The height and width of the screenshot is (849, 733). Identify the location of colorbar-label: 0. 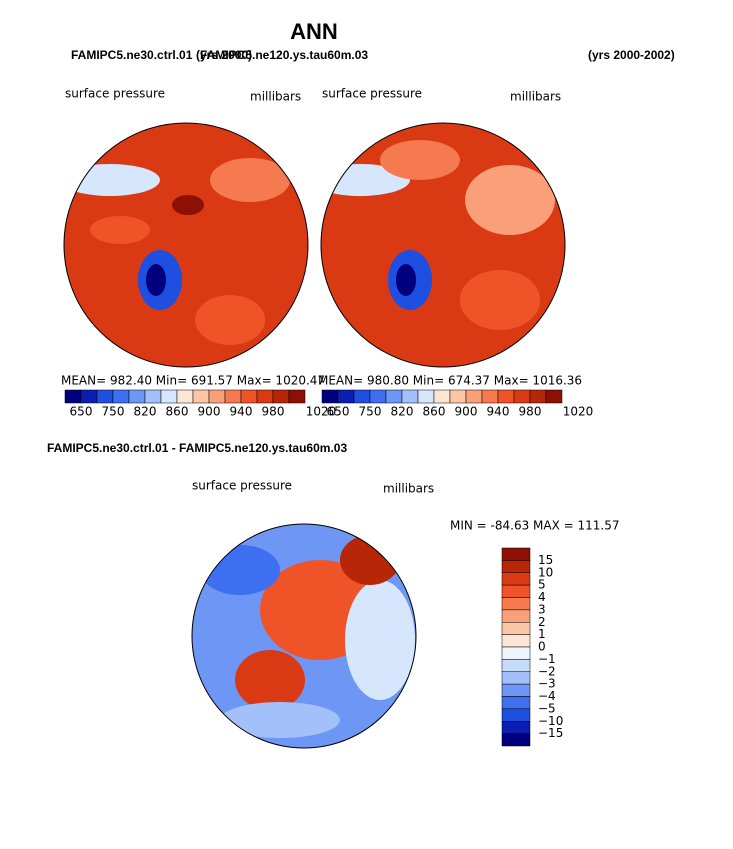
(542, 647).